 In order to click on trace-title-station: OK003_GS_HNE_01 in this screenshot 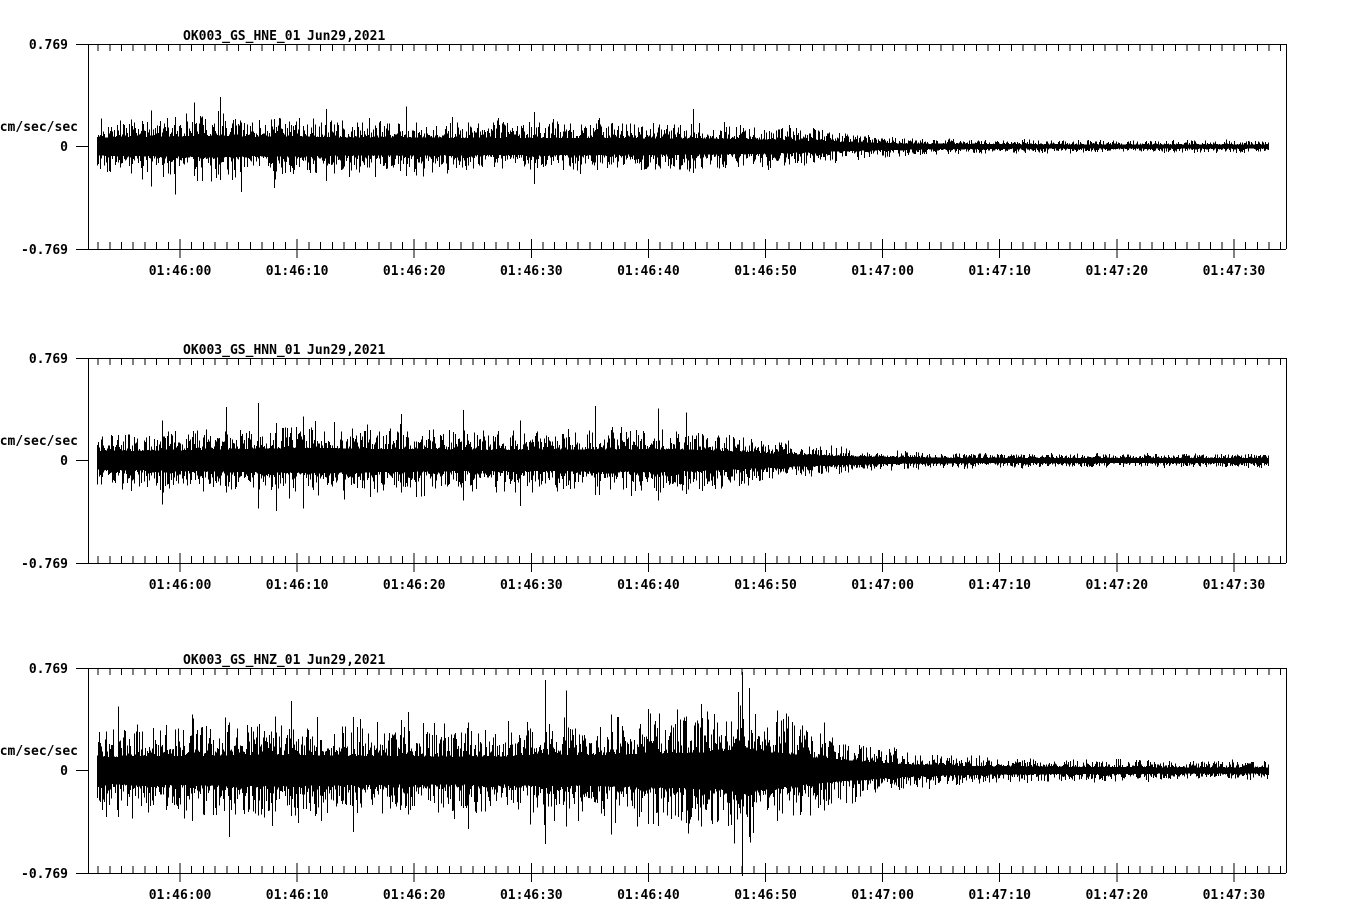, I will do `click(242, 36)`.